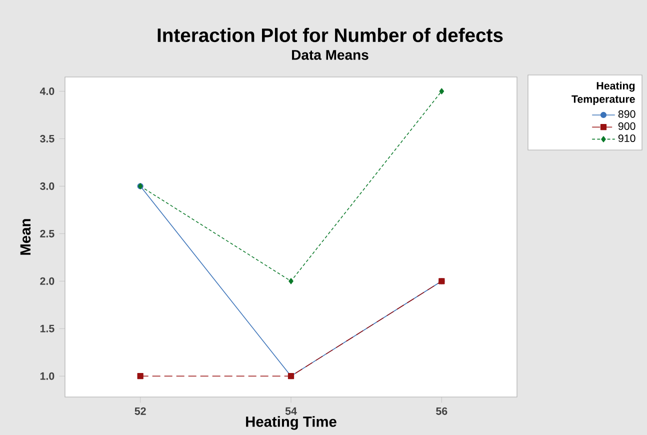 The width and height of the screenshot is (647, 435). Describe the element at coordinates (291, 423) in the screenshot. I see `x-axis-title: Heating Time` at that location.